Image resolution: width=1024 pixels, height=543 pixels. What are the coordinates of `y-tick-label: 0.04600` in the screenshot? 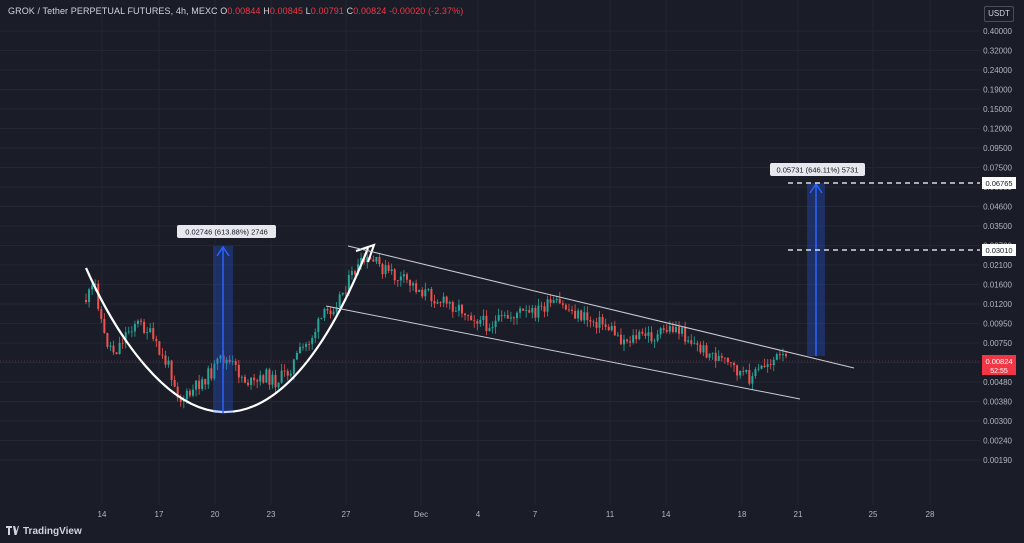 It's located at (997, 207).